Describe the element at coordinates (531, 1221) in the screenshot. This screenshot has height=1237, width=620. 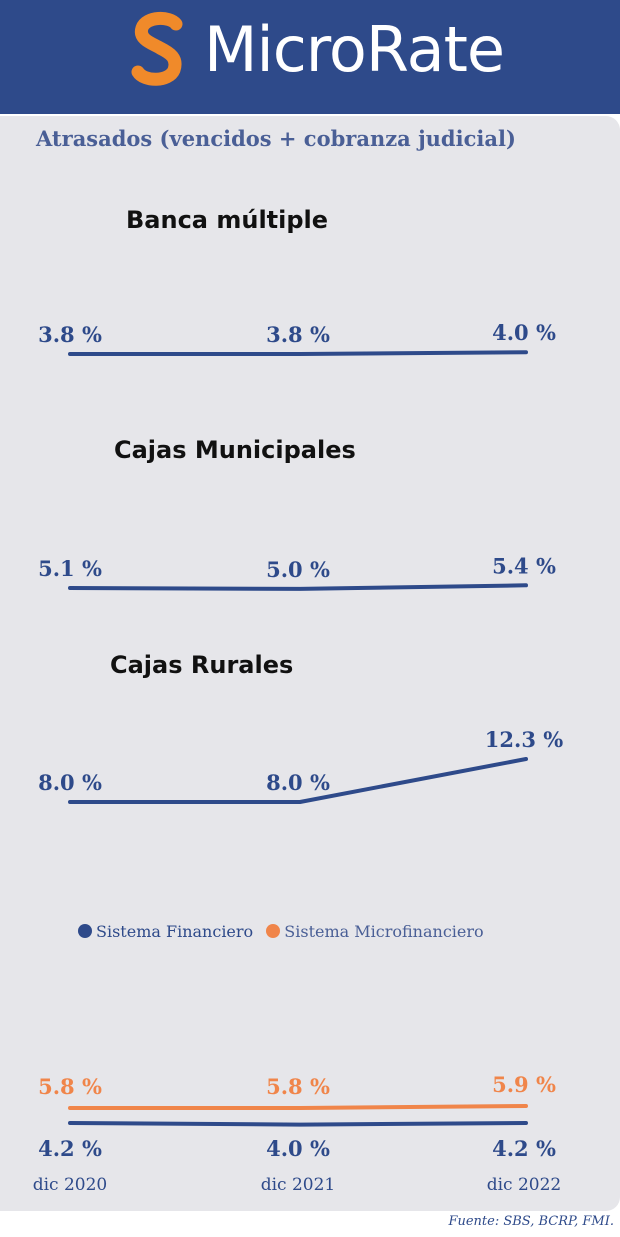
I see `source-note: Fuente: SBS, BCRP, FMI.` at that location.